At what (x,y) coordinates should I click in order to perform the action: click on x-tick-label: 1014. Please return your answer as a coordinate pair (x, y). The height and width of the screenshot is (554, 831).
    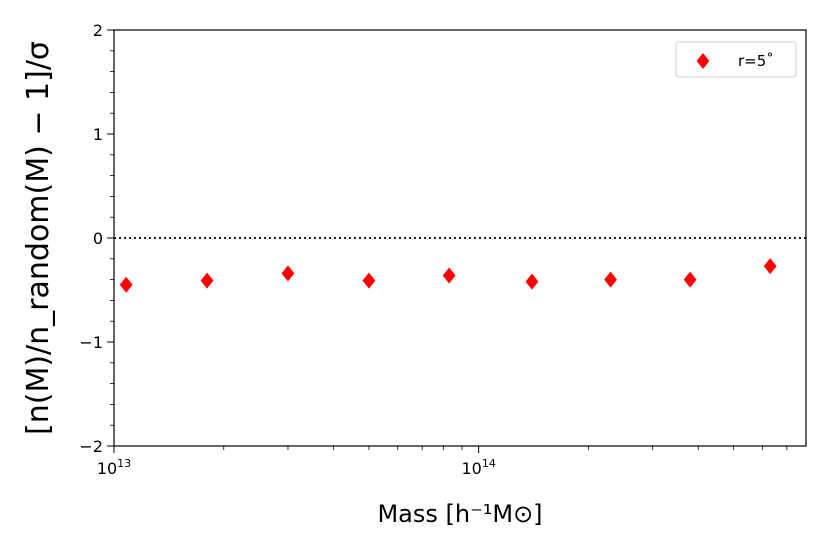
    Looking at the image, I should click on (478, 467).